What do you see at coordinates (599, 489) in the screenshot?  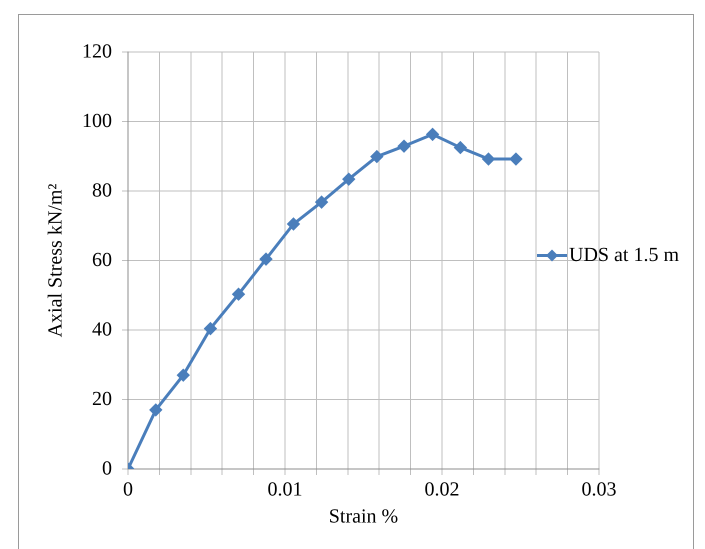 I see `x-tick-label: 0.03` at bounding box center [599, 489].